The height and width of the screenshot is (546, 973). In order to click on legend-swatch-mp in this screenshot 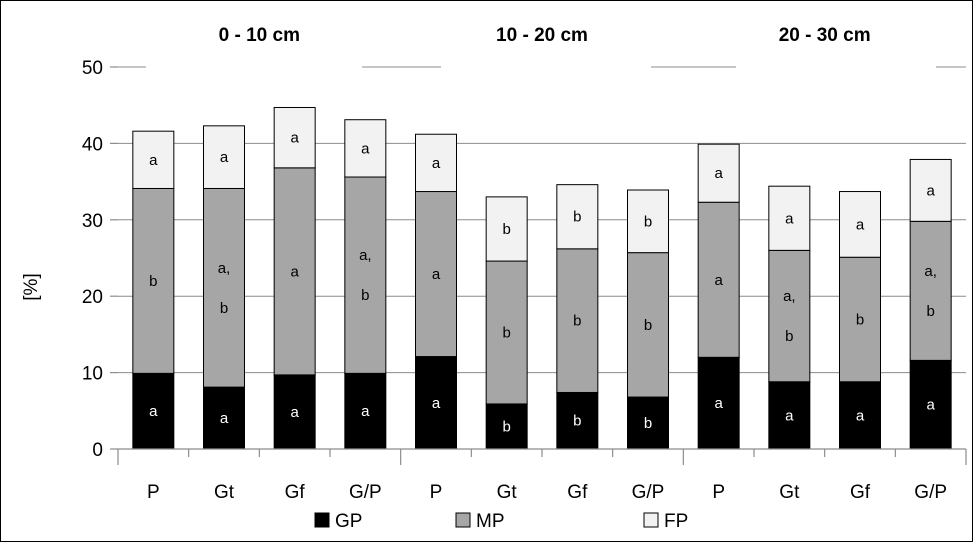, I will do `click(463, 520)`.